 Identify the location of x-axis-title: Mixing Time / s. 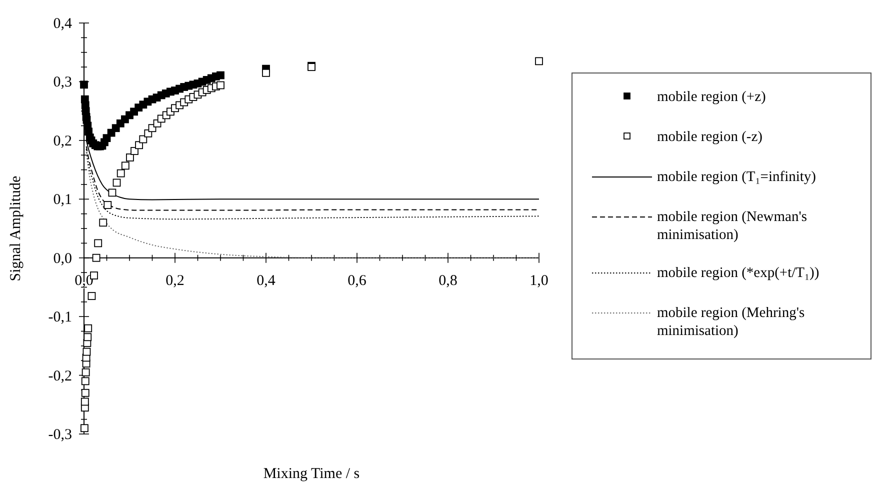
(311, 474).